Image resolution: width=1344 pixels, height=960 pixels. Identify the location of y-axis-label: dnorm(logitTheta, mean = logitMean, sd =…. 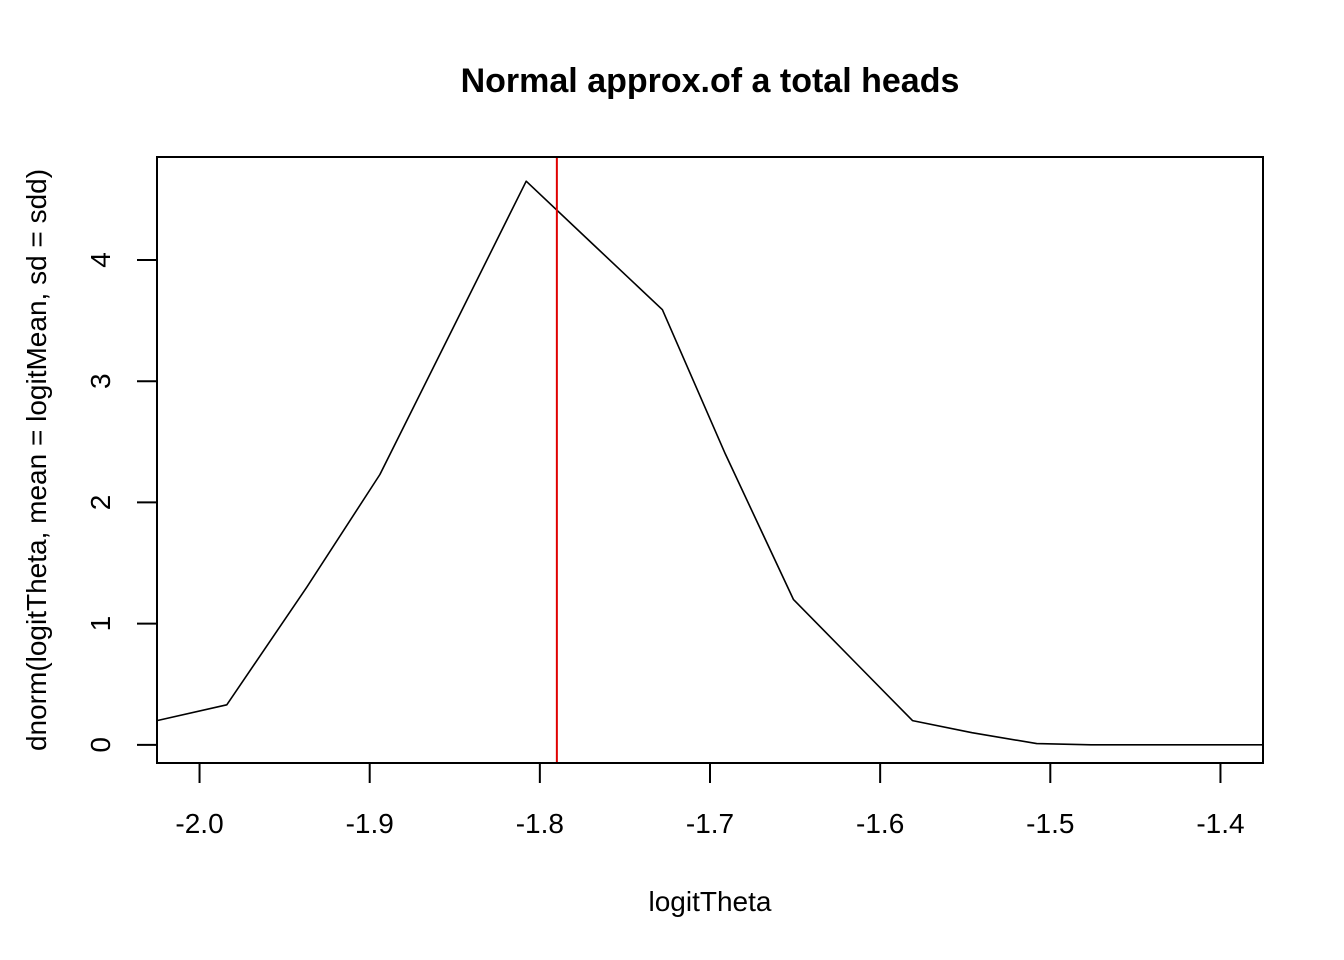
(36, 460).